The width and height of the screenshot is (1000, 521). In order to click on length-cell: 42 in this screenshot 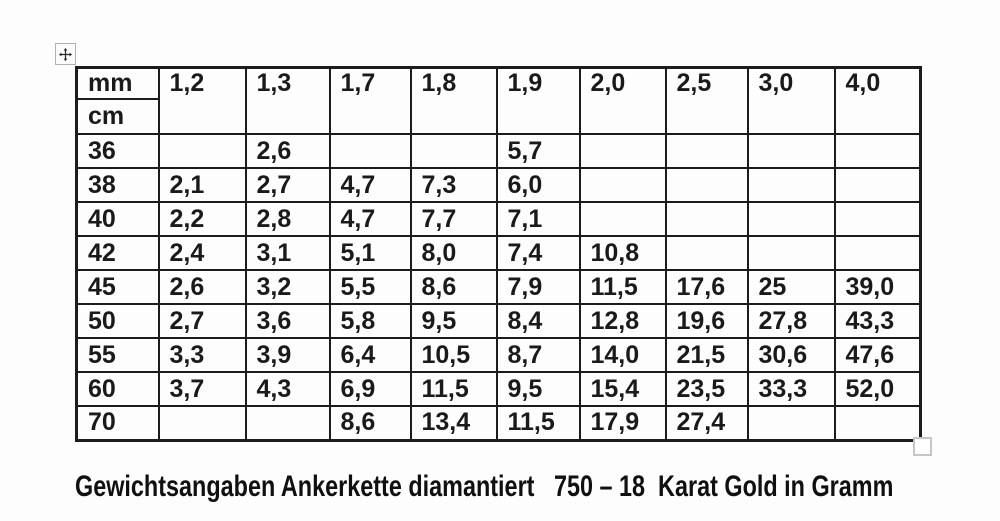, I will do `click(117, 253)`.